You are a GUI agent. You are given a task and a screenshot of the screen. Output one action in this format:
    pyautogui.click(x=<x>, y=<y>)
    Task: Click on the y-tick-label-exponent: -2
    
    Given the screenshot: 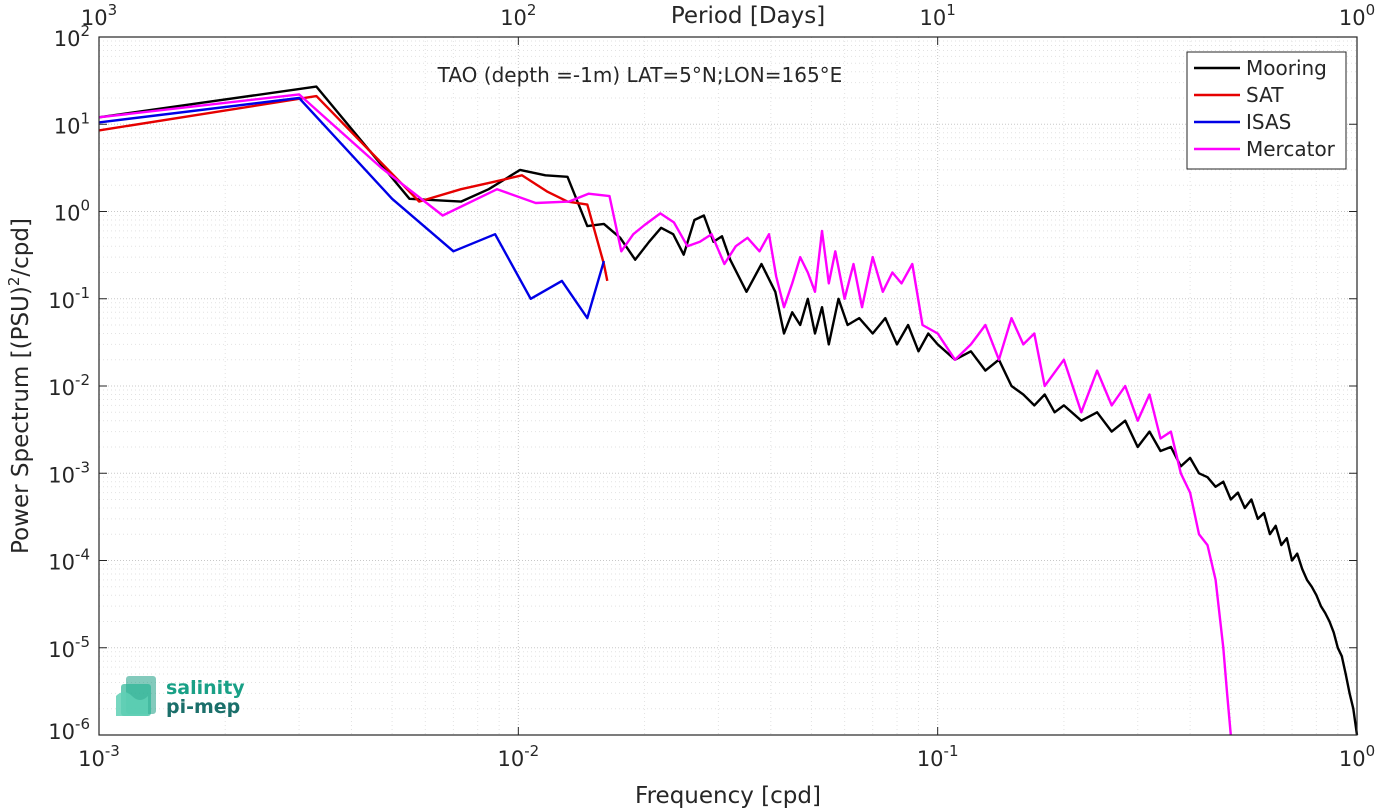 What is the action you would take?
    pyautogui.click(x=82, y=380)
    